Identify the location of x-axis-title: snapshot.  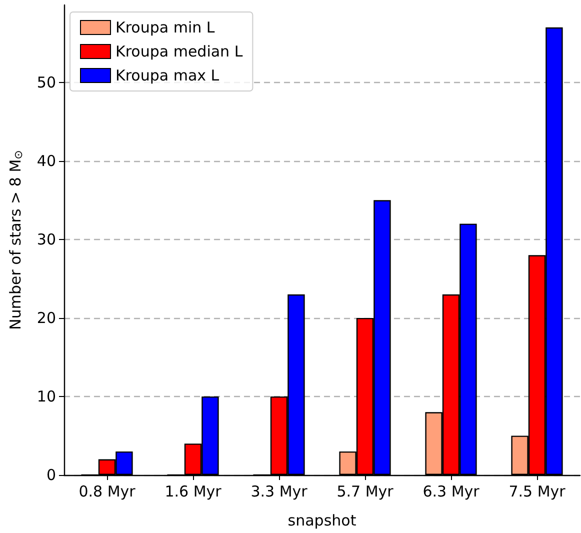
(322, 521).